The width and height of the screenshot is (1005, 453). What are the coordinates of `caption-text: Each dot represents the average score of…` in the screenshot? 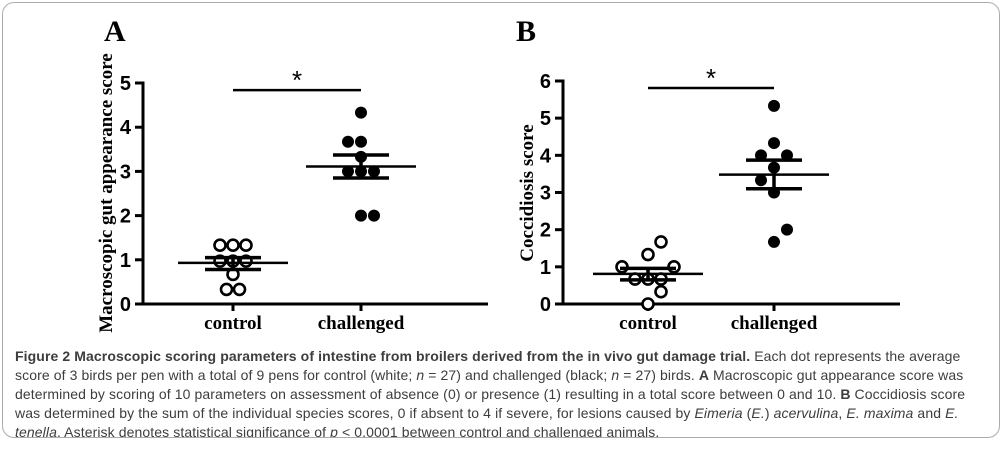 It's located at (488, 365).